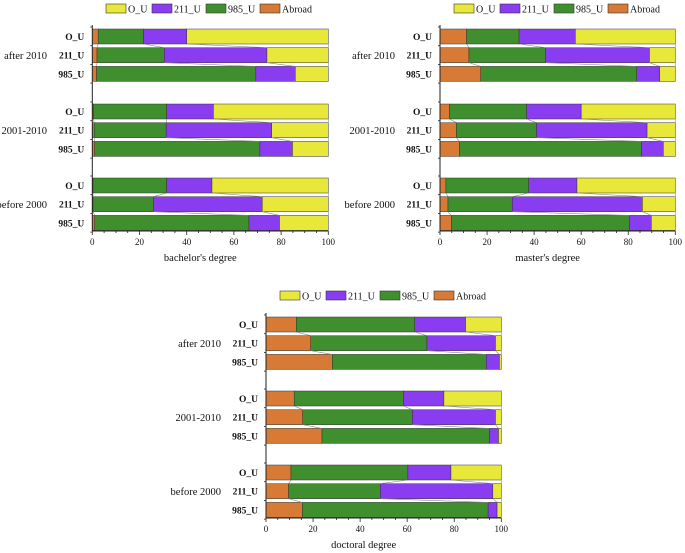  What do you see at coordinates (266, 529) in the screenshot?
I see `x-tick-label: 0` at bounding box center [266, 529].